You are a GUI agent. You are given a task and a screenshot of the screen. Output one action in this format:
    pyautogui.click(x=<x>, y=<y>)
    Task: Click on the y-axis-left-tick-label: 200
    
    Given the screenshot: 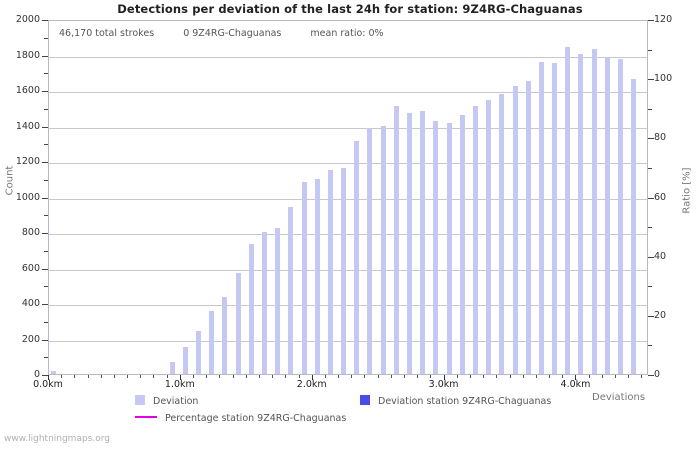 What is the action you would take?
    pyautogui.click(x=30, y=339)
    